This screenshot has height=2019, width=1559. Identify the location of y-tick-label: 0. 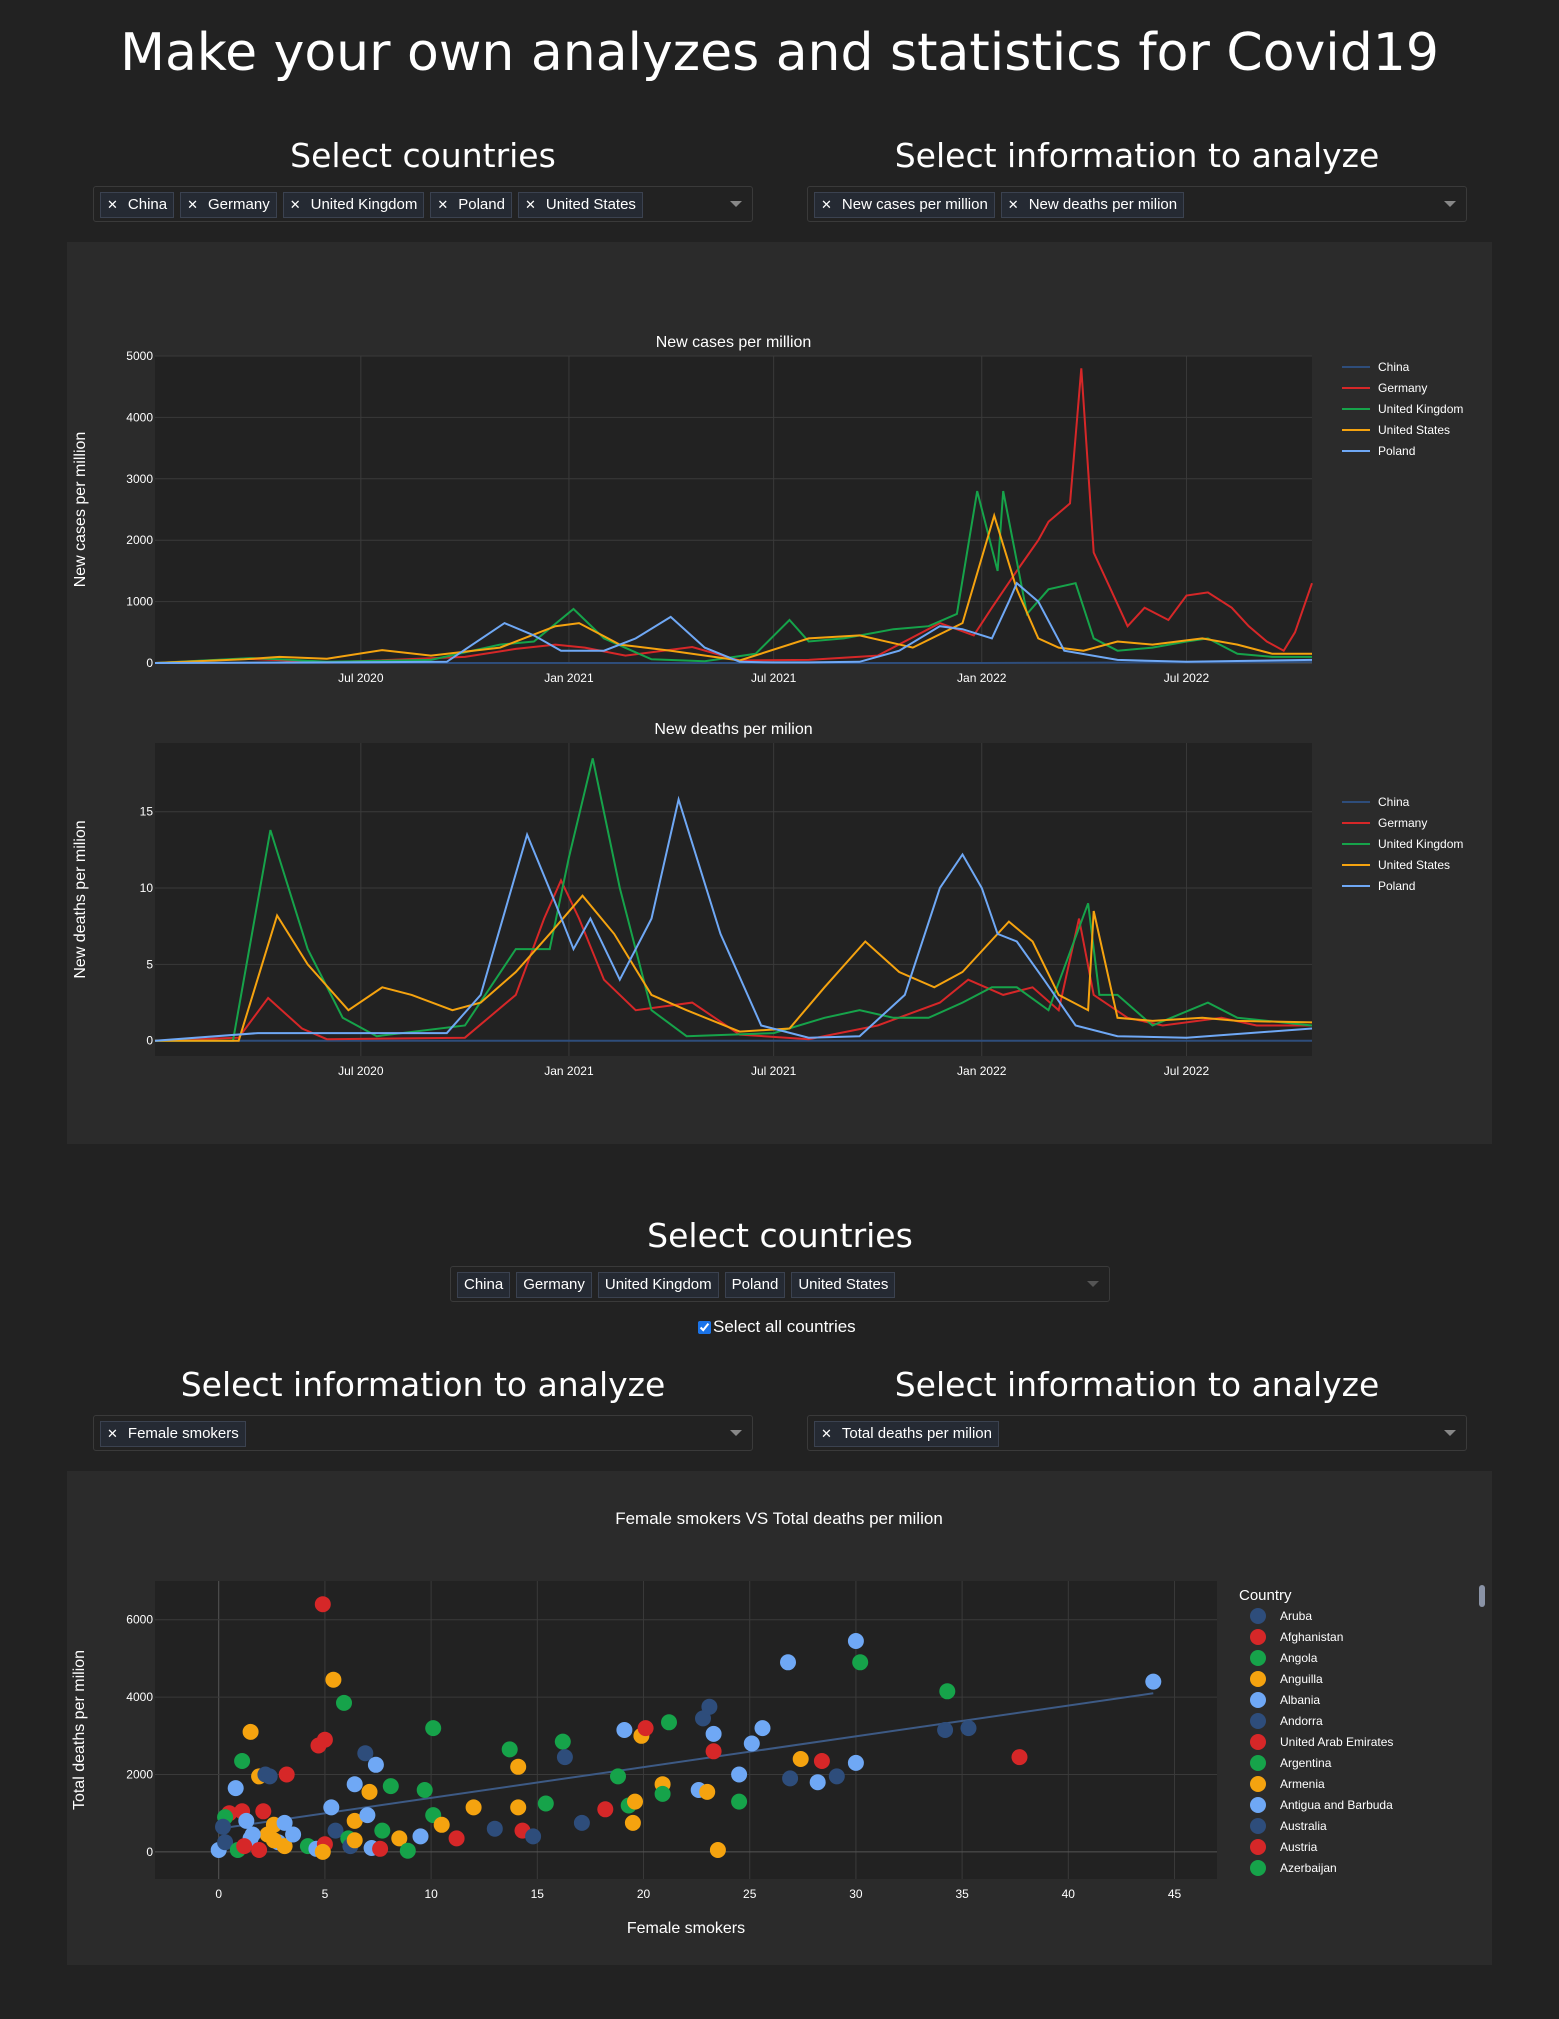
(149, 663).